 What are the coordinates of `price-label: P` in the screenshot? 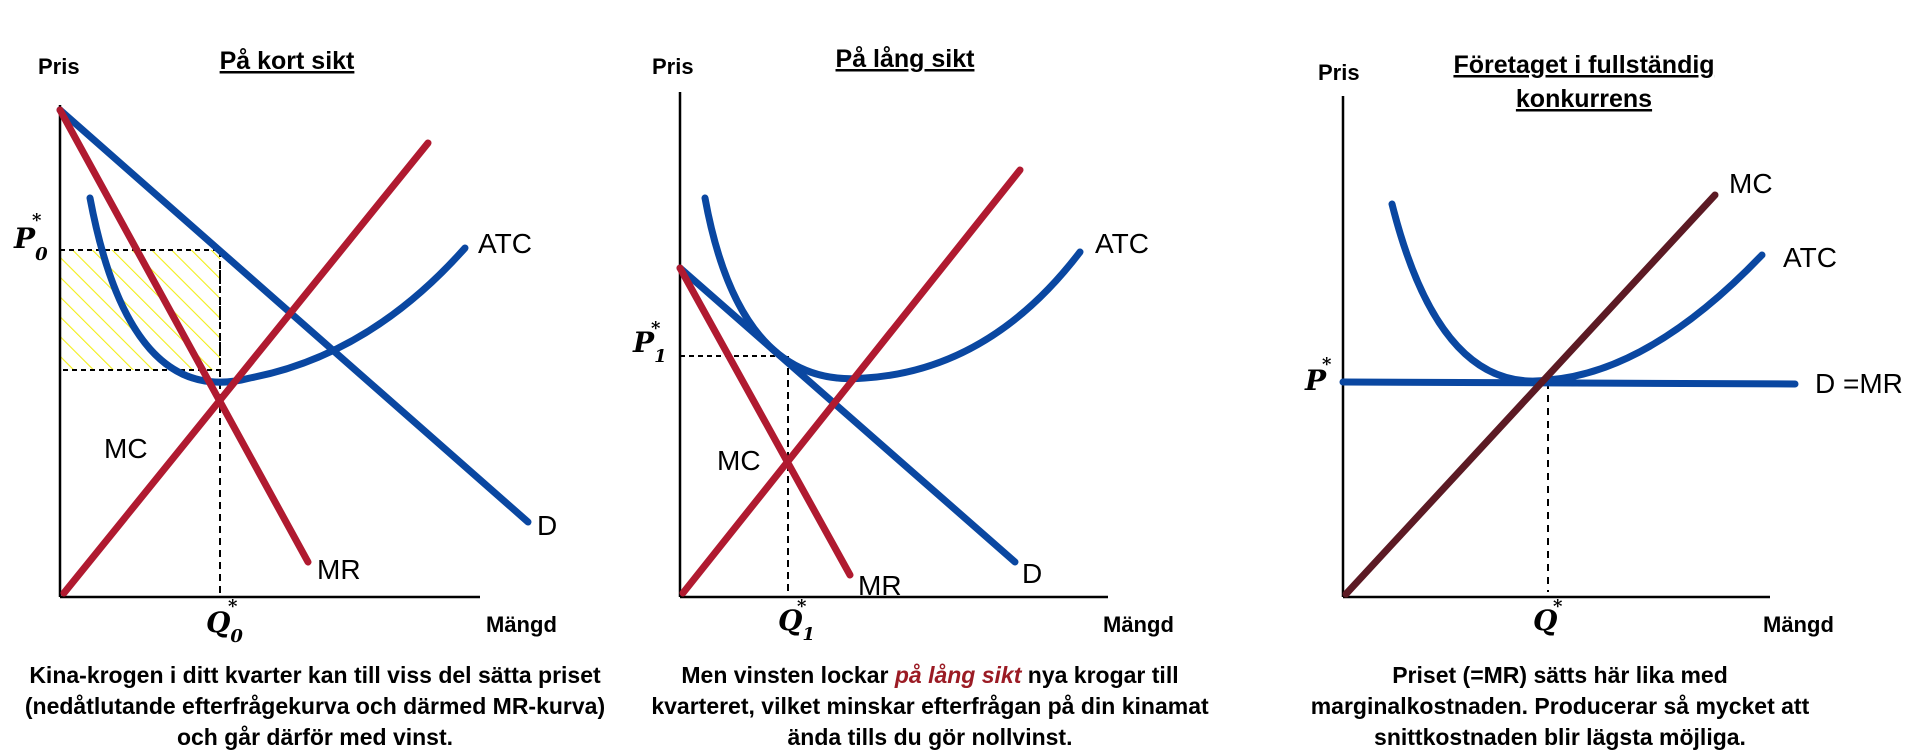 It's located at (1315, 380).